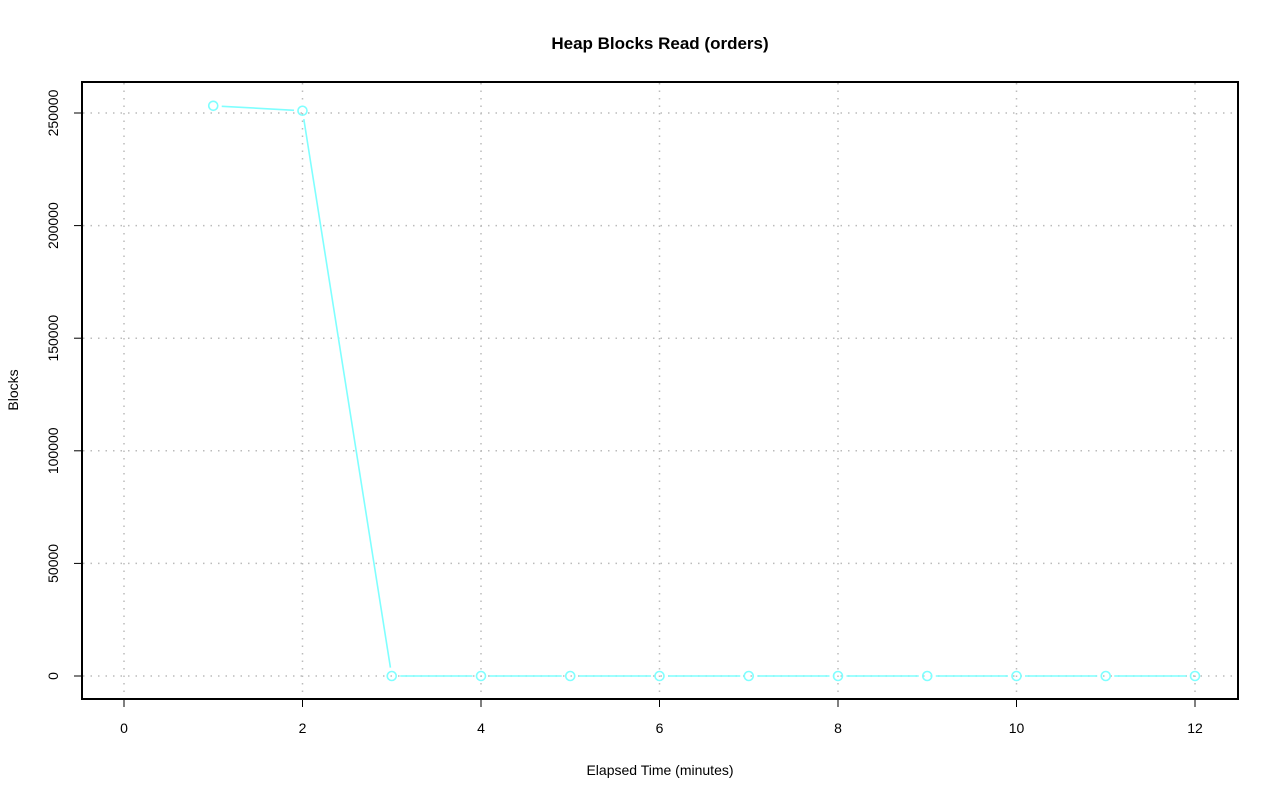 This screenshot has width=1280, height=801. Describe the element at coordinates (659, 770) in the screenshot. I see `x-axis-label: Elapsed Time (minutes)` at that location.